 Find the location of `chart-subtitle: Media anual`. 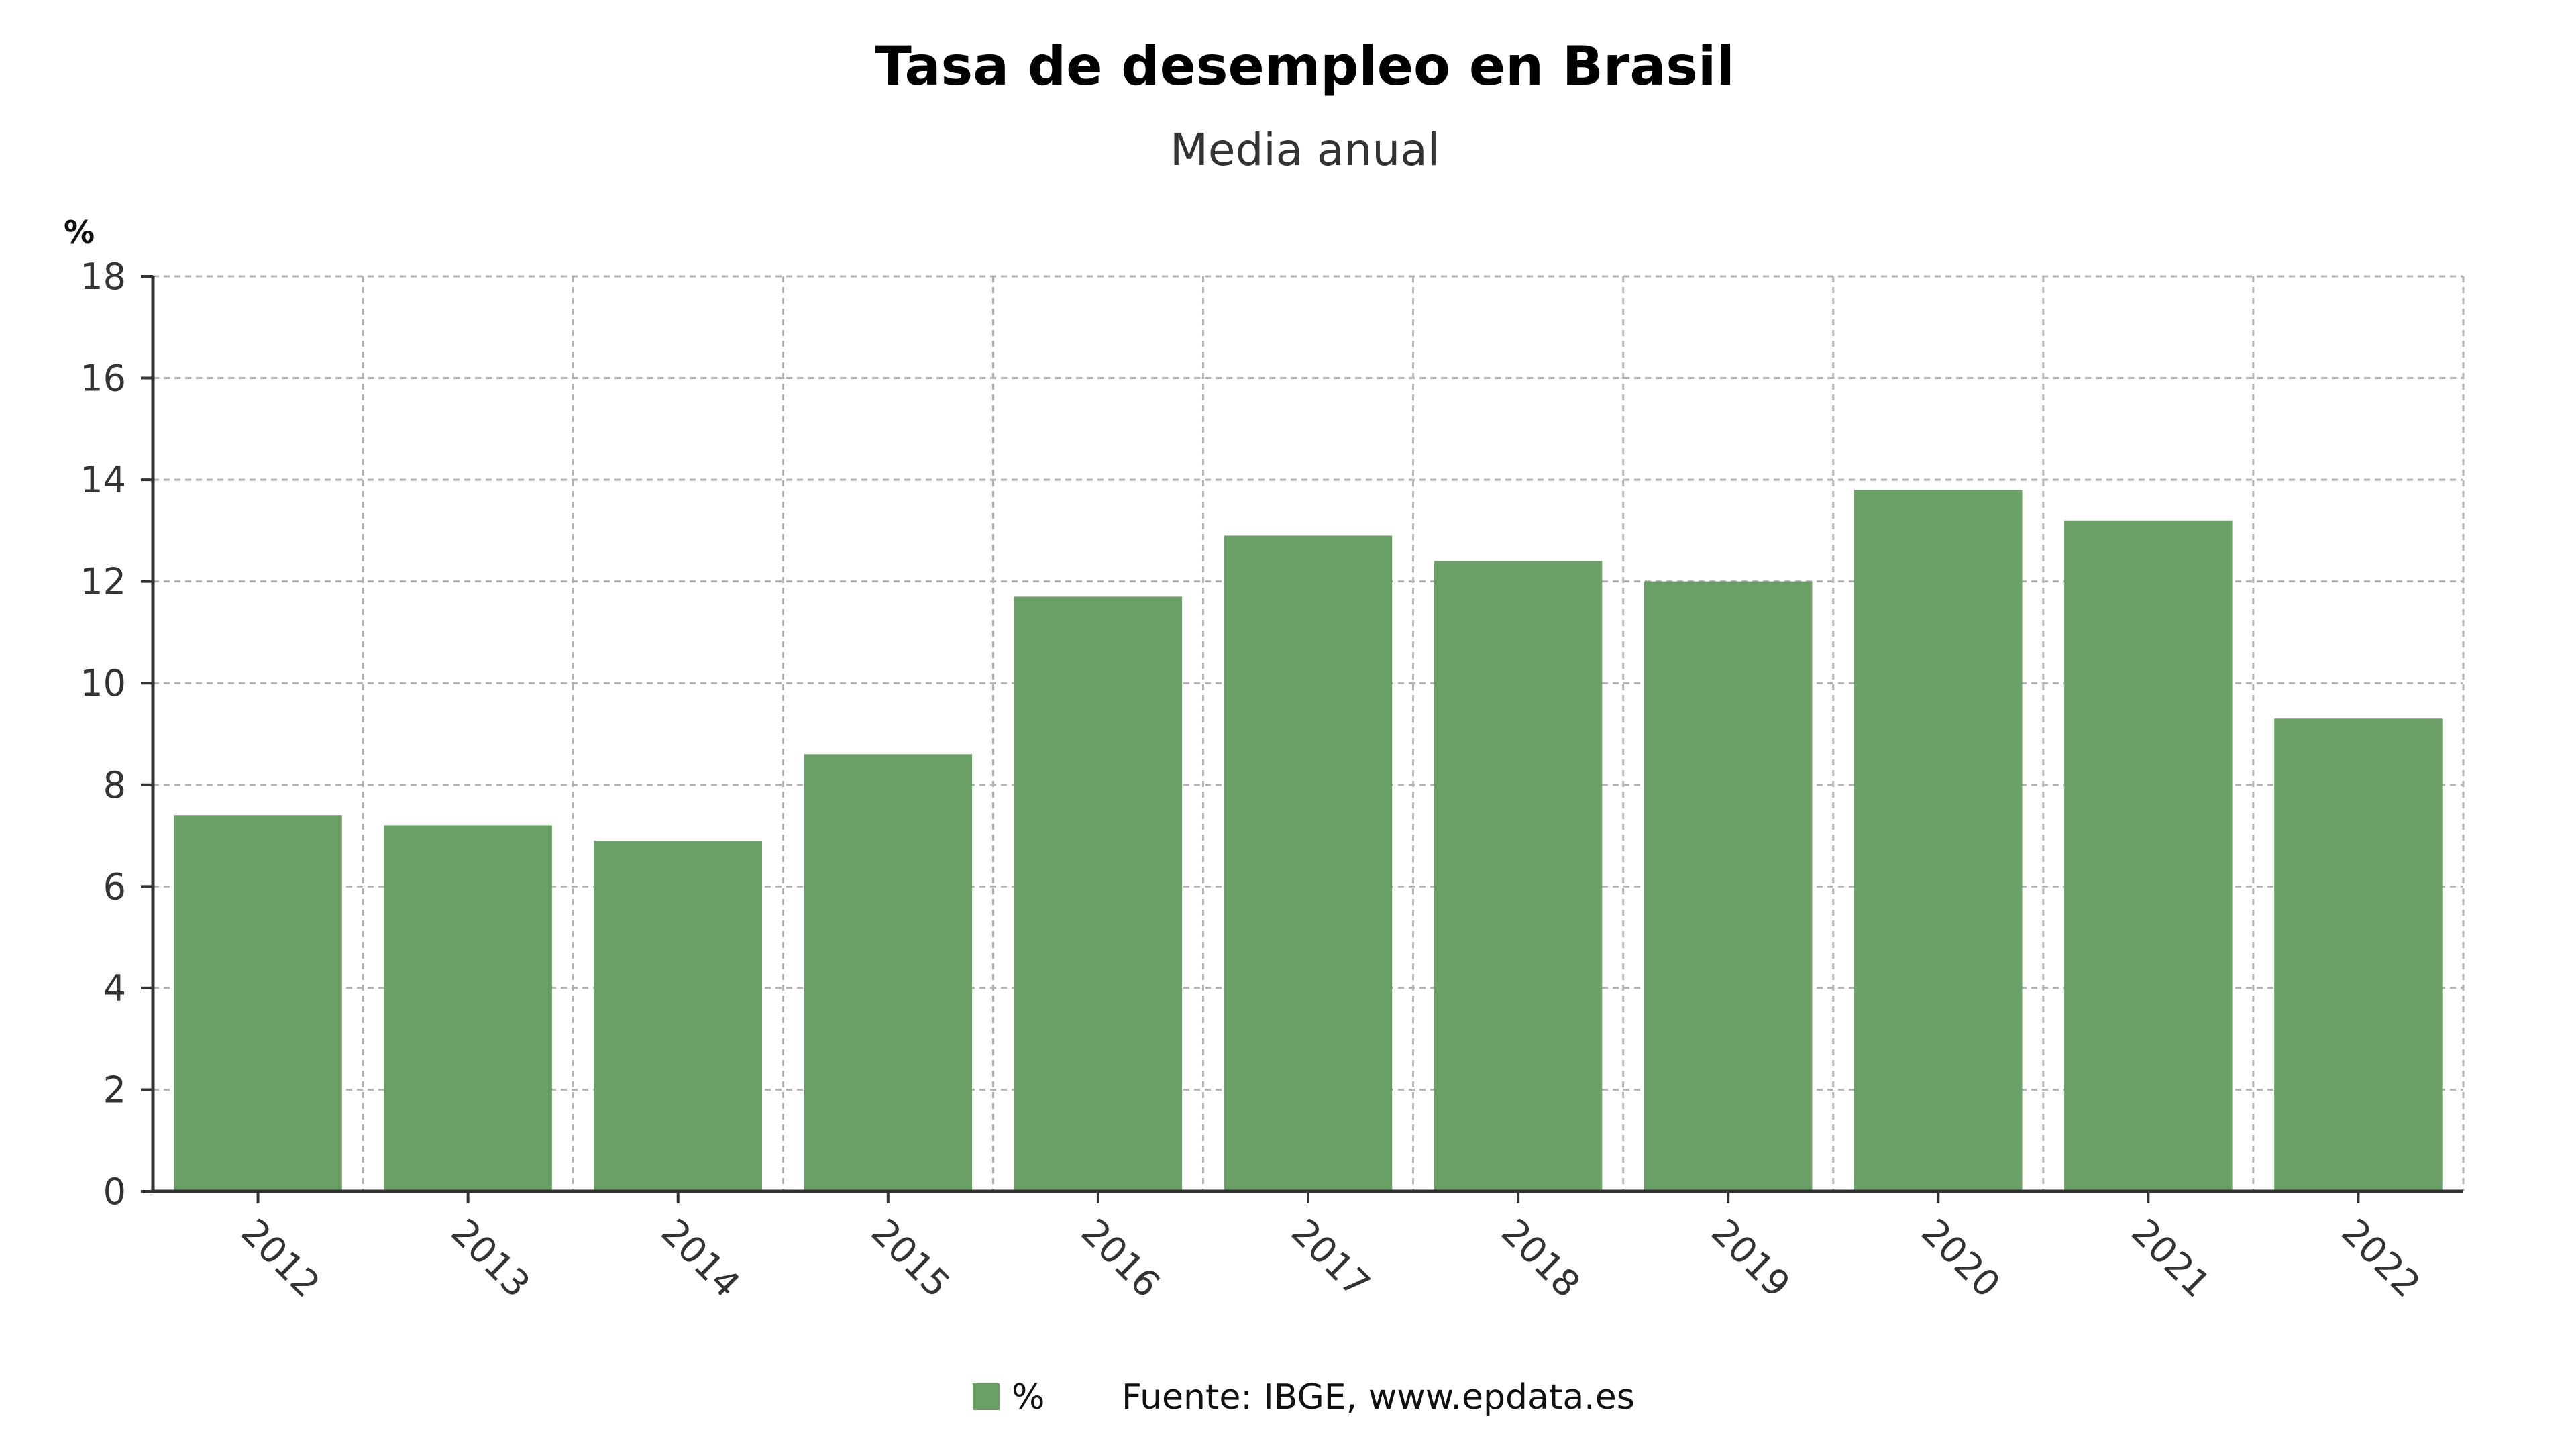

chart-subtitle: Media anual is located at coordinates (1305, 150).